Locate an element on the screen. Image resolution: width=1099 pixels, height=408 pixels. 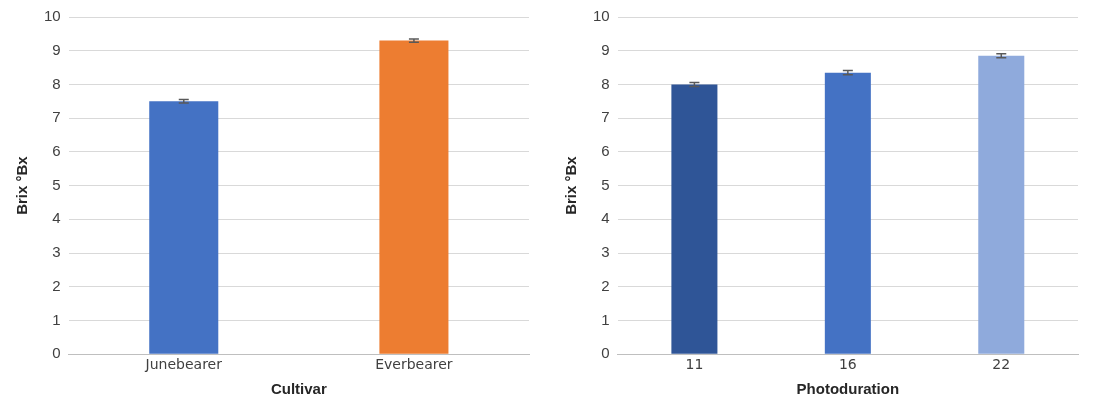
x-tick-label: Everbearer is located at coordinates (414, 364).